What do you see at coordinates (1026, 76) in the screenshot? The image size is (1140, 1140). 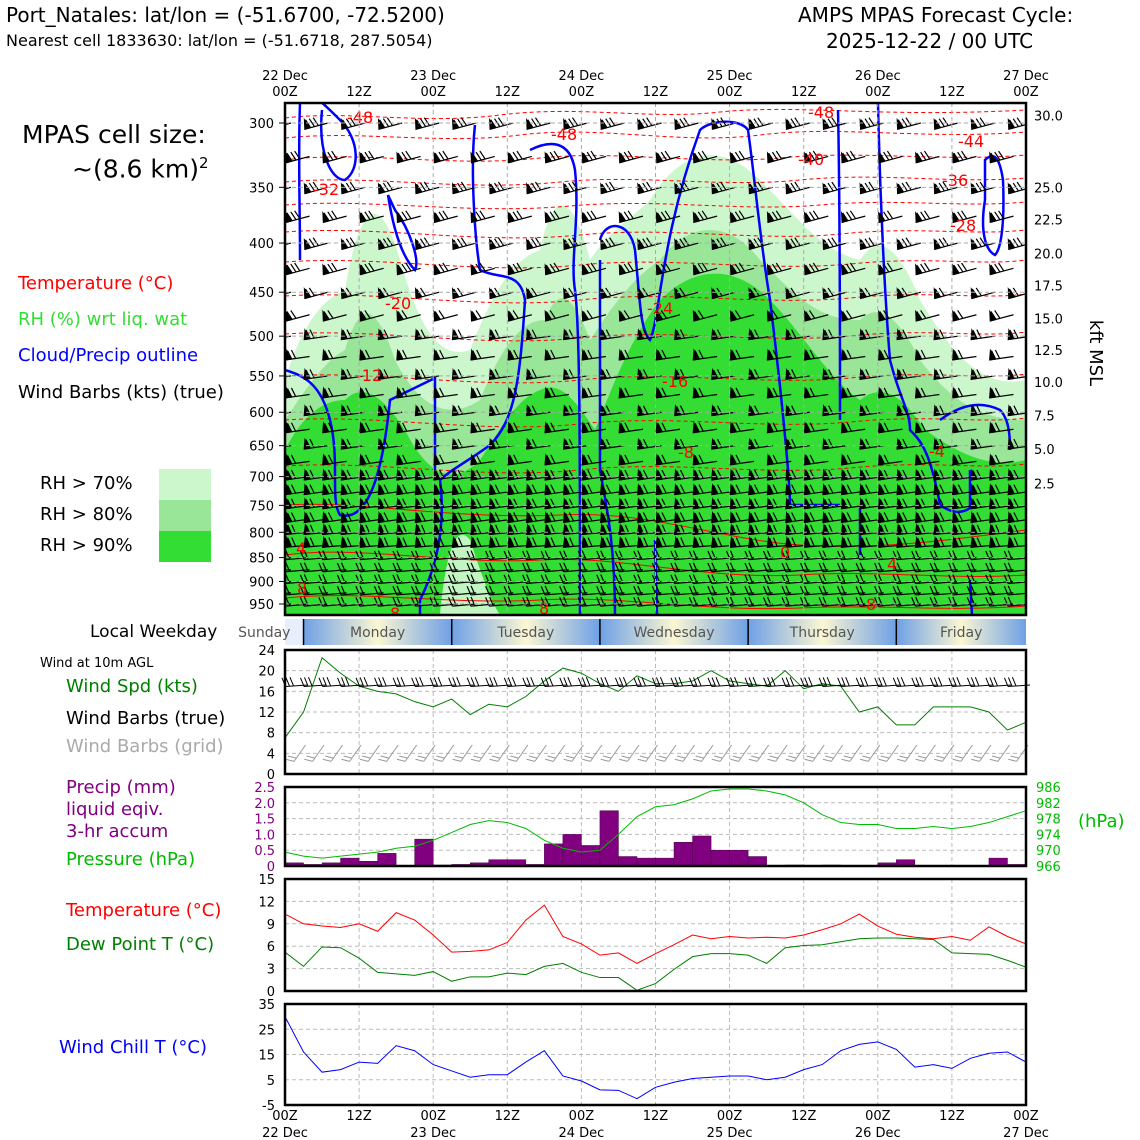 I see `top-date-label: 27 Dec` at bounding box center [1026, 76].